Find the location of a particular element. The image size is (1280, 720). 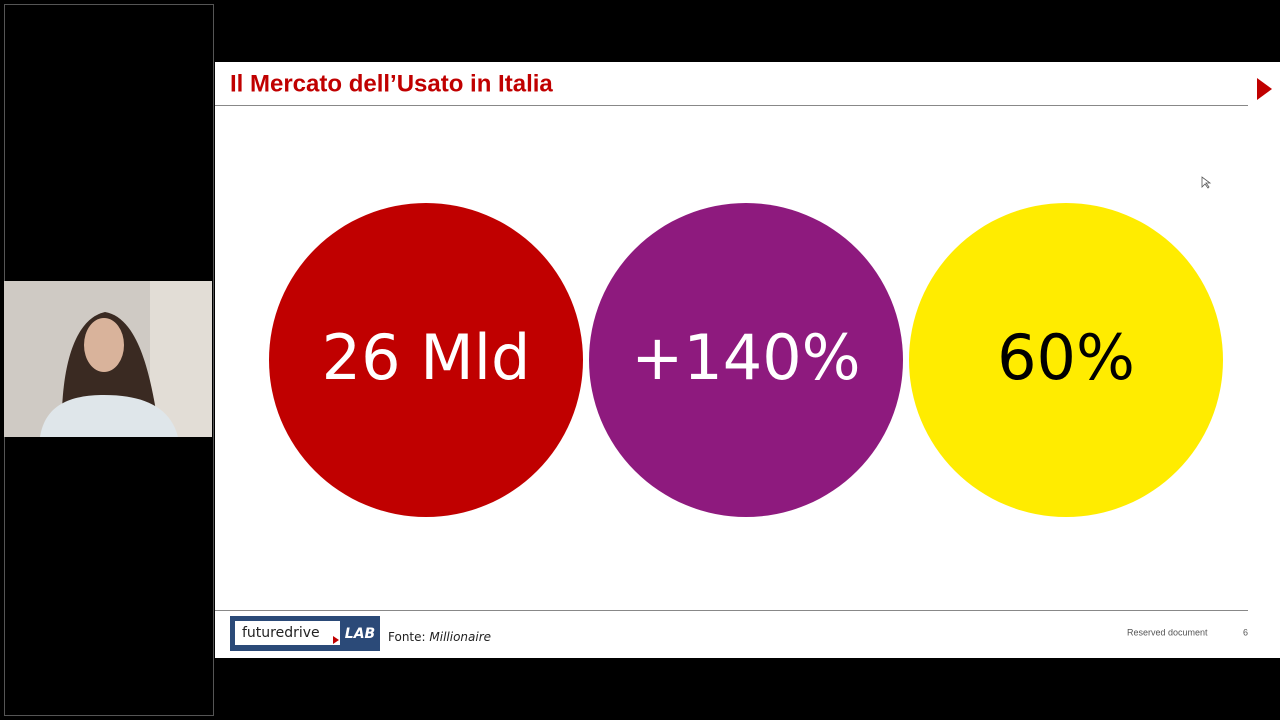

logo-name: futuredrive is located at coordinates (281, 633).